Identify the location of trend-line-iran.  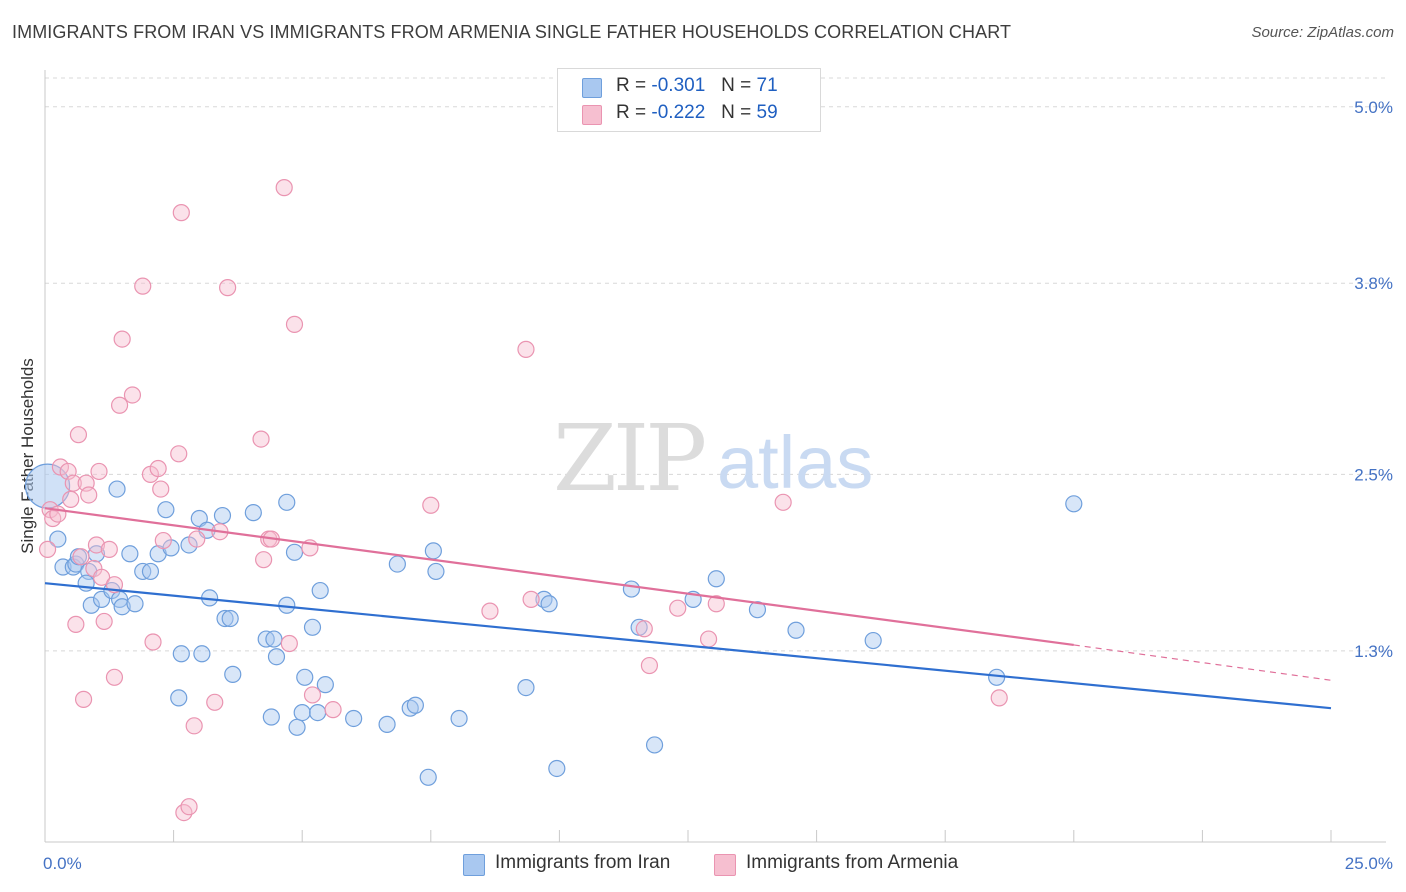
(688, 646).